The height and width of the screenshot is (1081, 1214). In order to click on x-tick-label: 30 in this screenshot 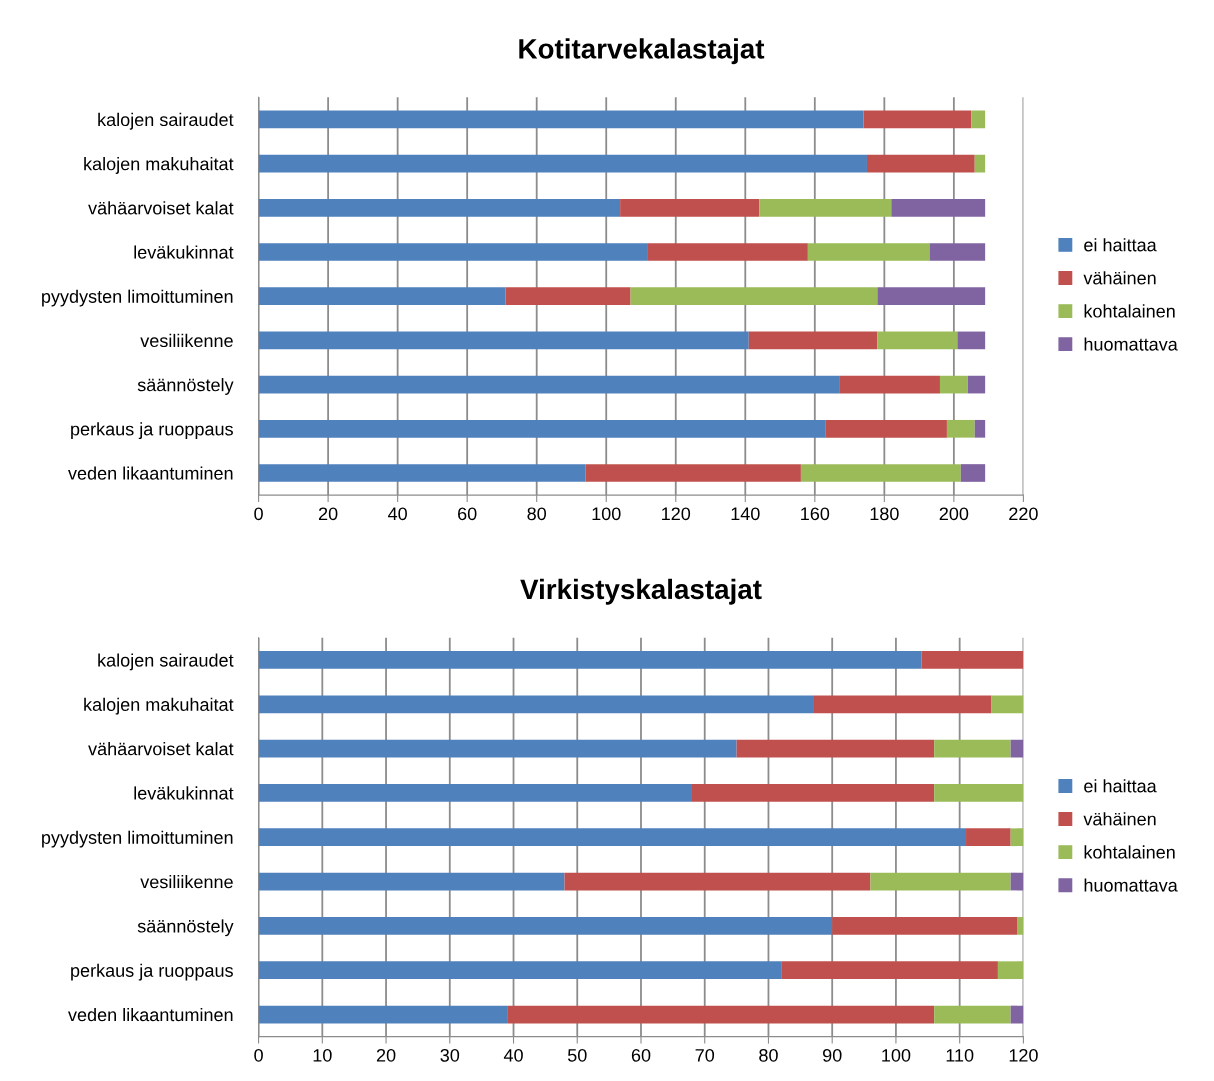, I will do `click(450, 1055)`.